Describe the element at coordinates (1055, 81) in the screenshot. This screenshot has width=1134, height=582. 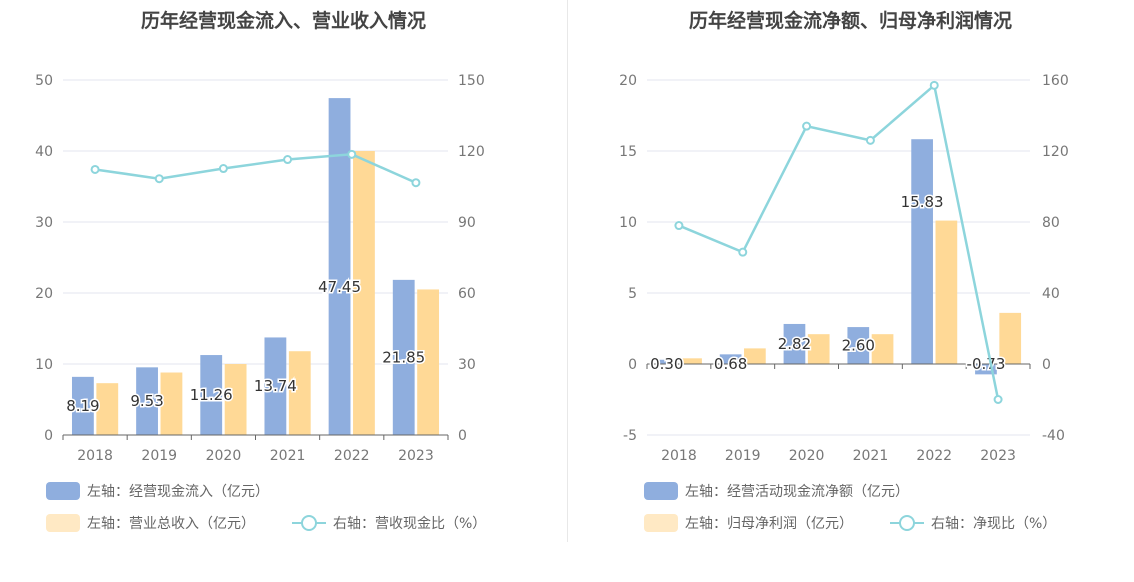
I see `y-right-tick-label: 160` at that location.